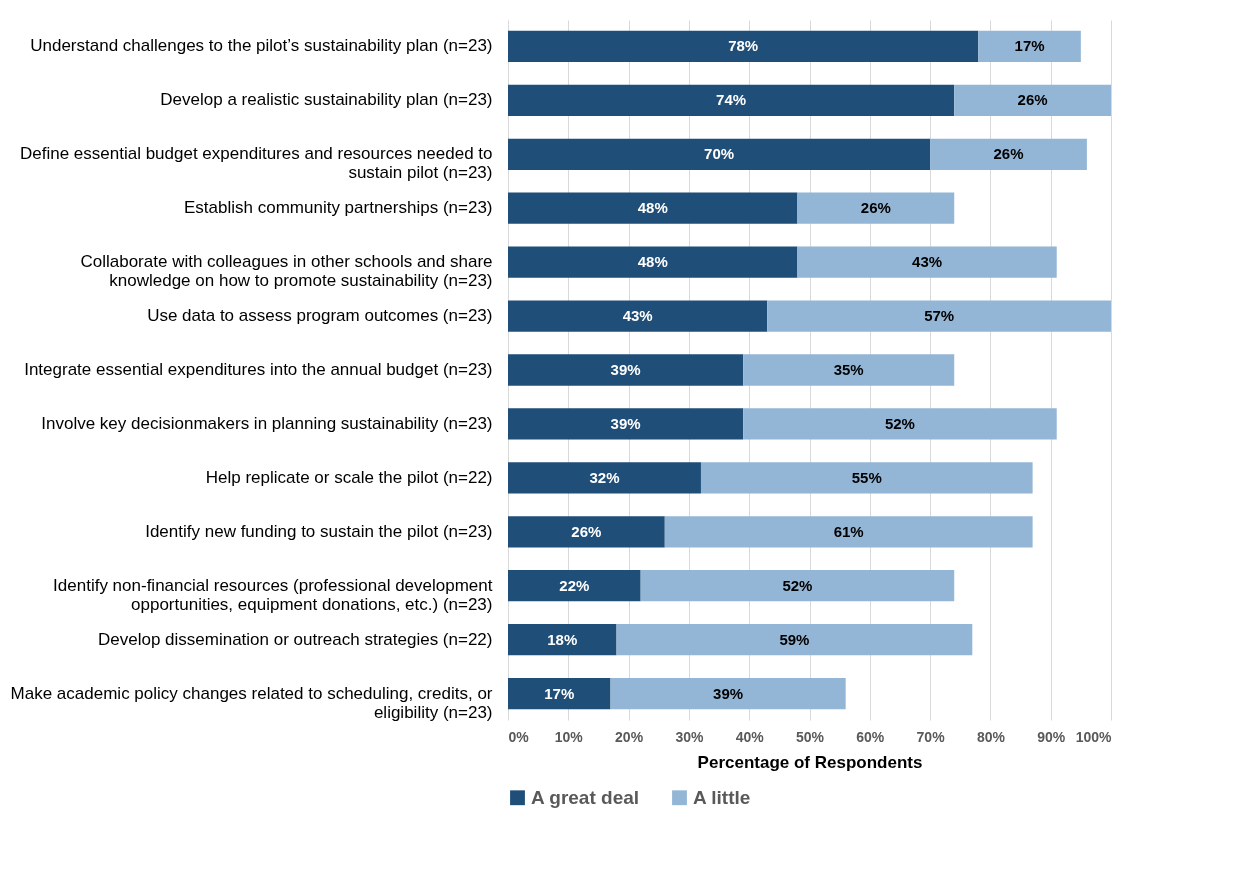  I want to click on y-tick-label: Identify new funding to sustain the pilot (n=23), so click(319, 531).